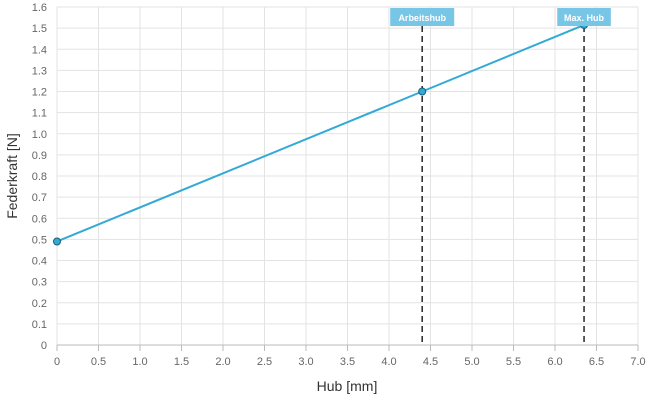 The width and height of the screenshot is (650, 400). I want to click on x-tick-label: 0.5, so click(98, 362).